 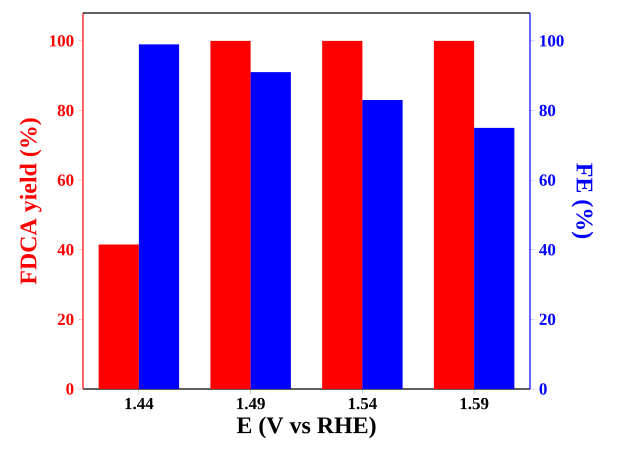 I want to click on y-tick-label: 100, so click(x=62, y=41).